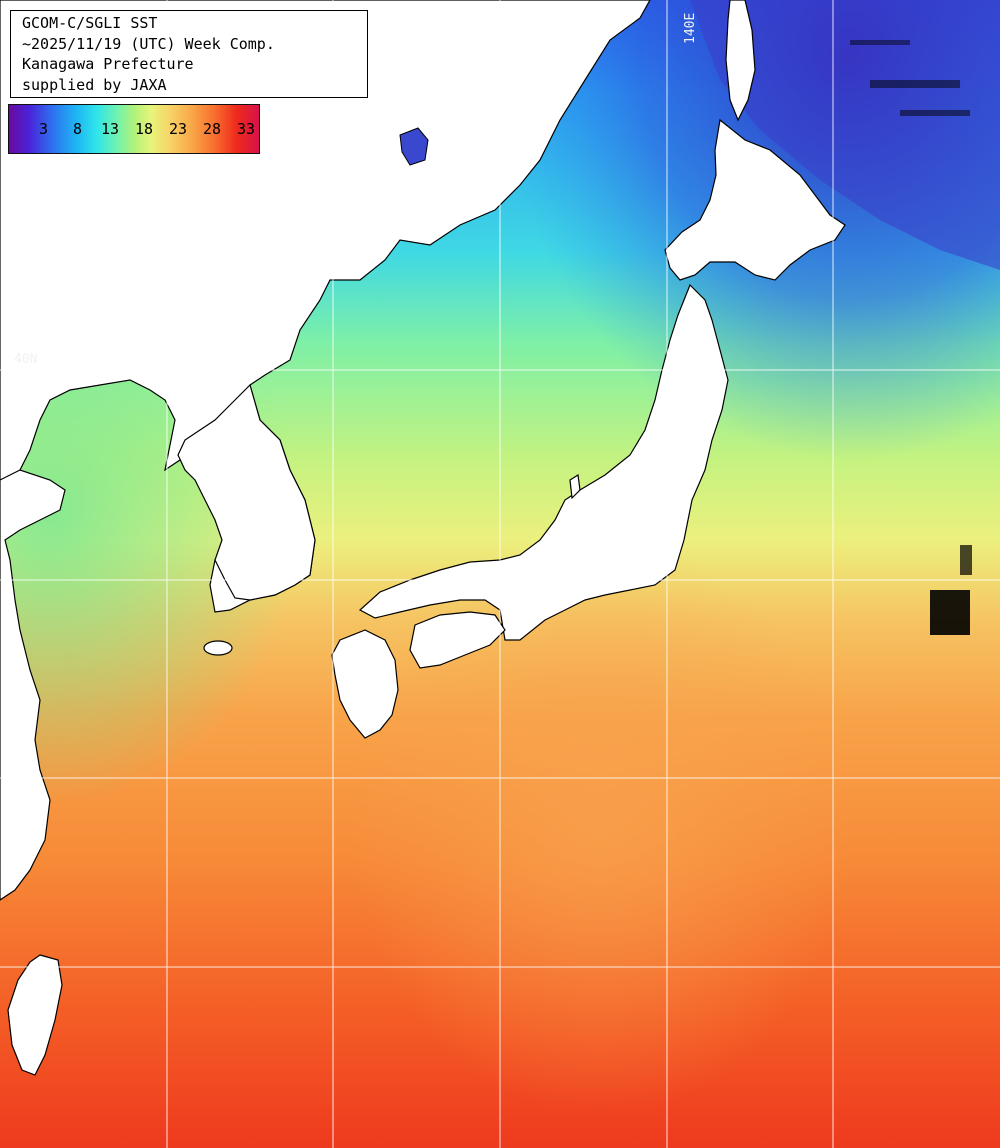 This screenshot has height=1148, width=1000. What do you see at coordinates (148, 43) in the screenshot?
I see `title-line-2: ~2025/11/19 (UTC) Week Comp.` at bounding box center [148, 43].